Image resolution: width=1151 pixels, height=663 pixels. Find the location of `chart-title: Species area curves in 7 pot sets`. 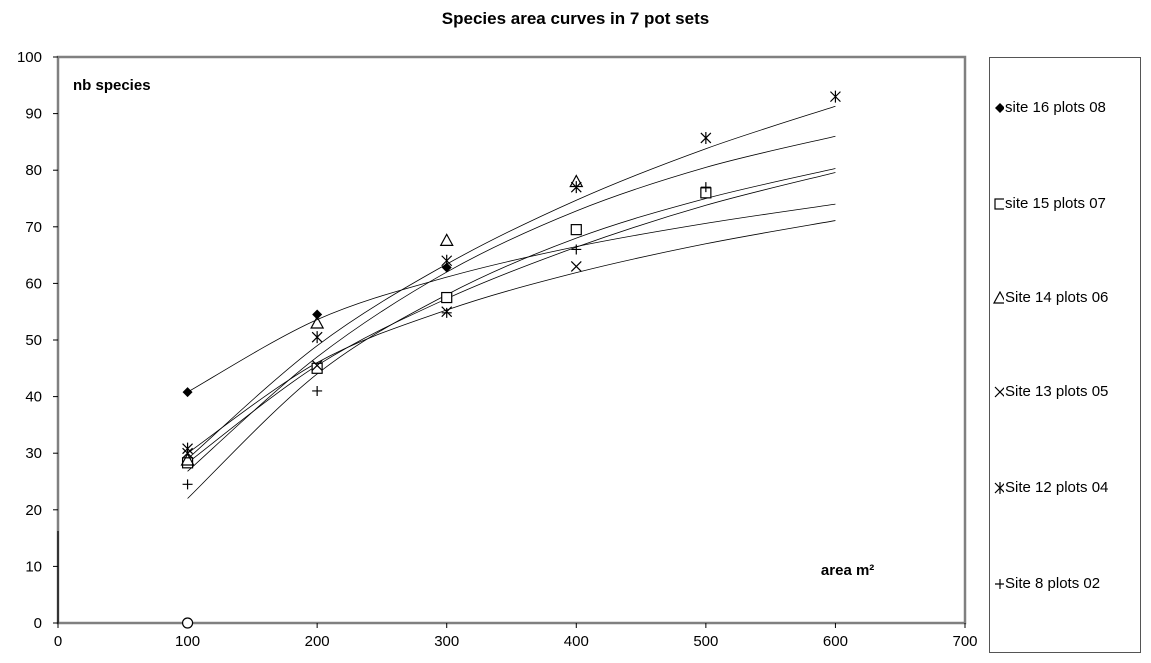

chart-title: Species area curves in 7 pot sets is located at coordinates (575, 18).